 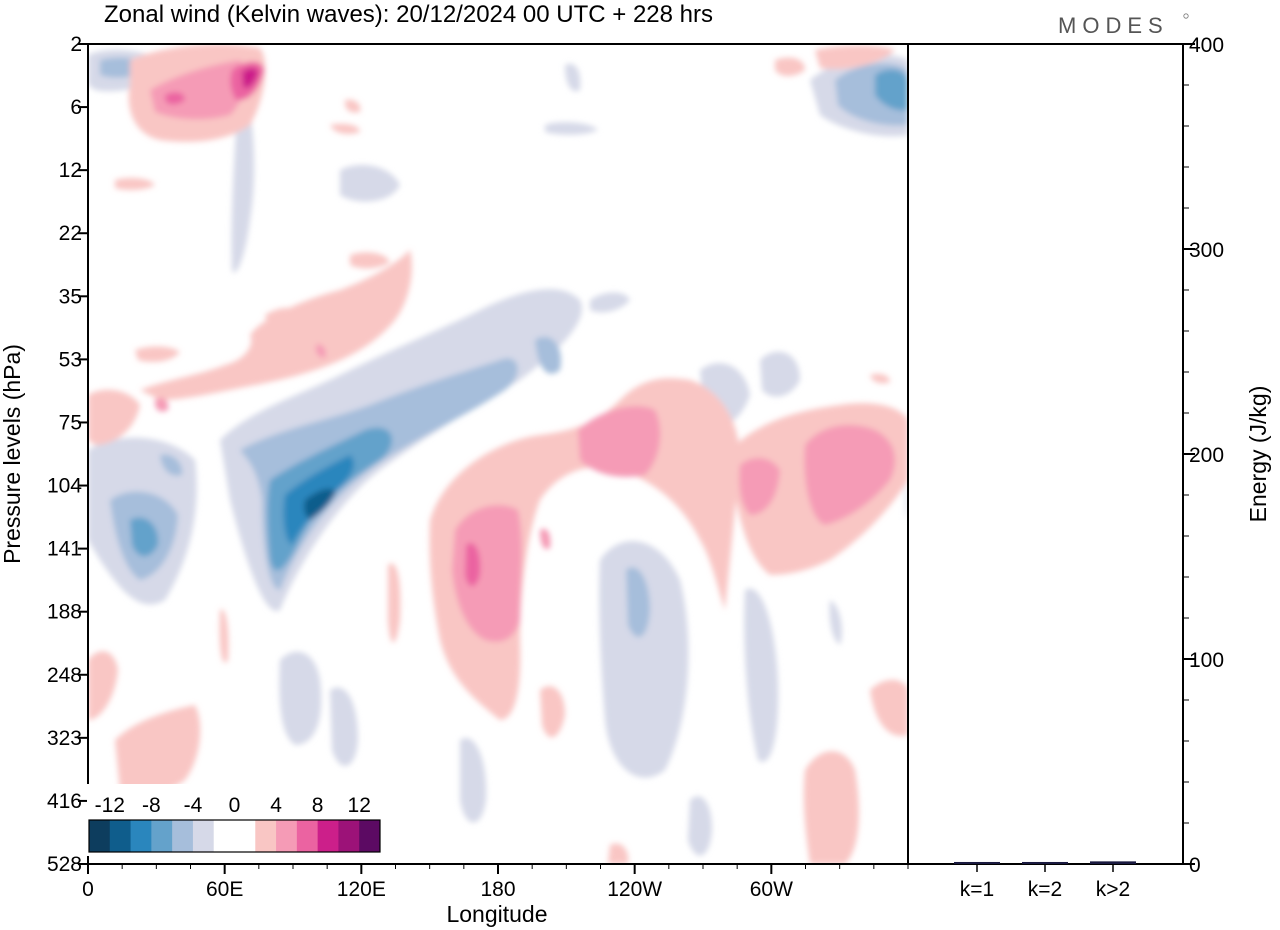 I want to click on negative-contour-peak, so click(x=320, y=504).